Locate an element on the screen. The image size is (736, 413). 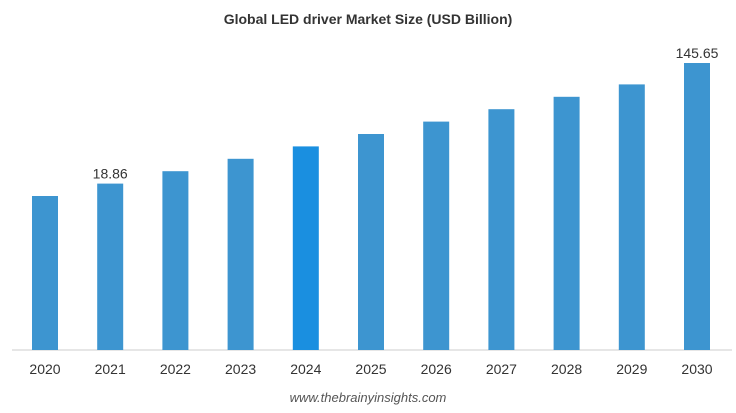
x-tick-label-2029: 2029 is located at coordinates (631, 369).